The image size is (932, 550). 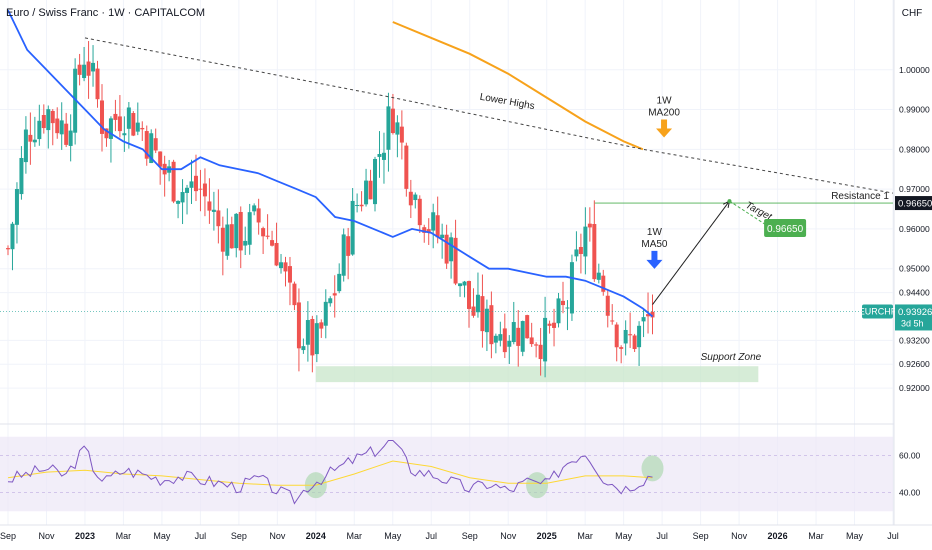 I want to click on currency-label: CHF, so click(x=912, y=13).